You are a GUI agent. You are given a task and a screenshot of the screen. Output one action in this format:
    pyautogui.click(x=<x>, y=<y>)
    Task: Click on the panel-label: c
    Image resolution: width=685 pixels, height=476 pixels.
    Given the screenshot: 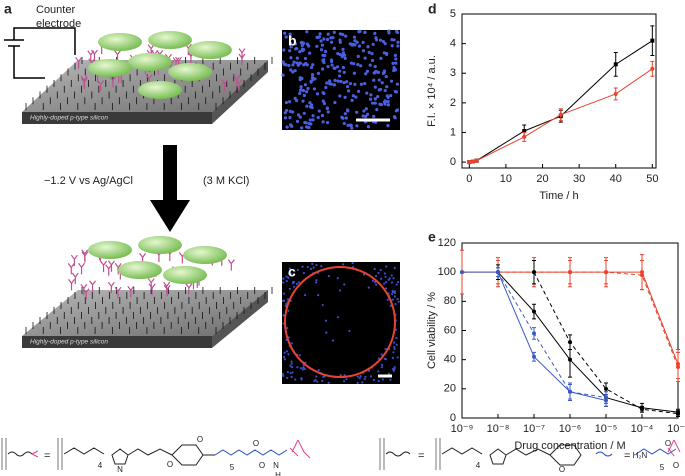 What is the action you would take?
    pyautogui.click(x=292, y=272)
    